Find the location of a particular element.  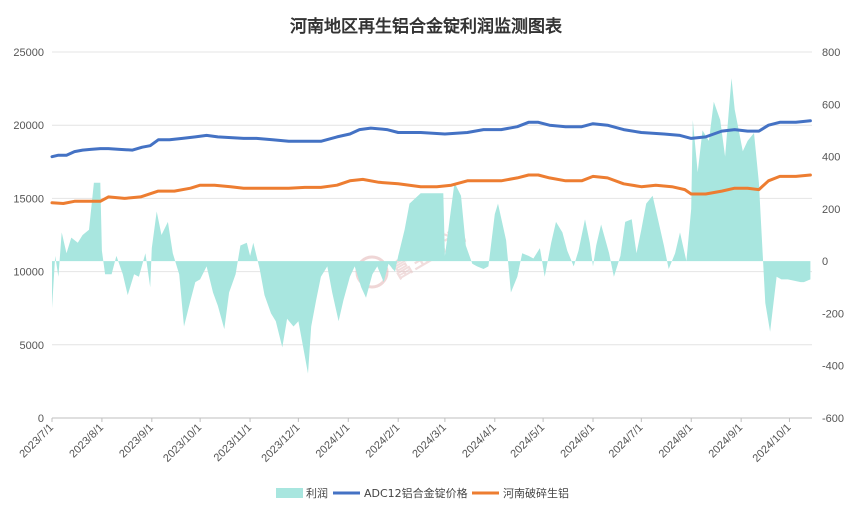

legend-label: 河南破碎生铝 is located at coordinates (536, 493).